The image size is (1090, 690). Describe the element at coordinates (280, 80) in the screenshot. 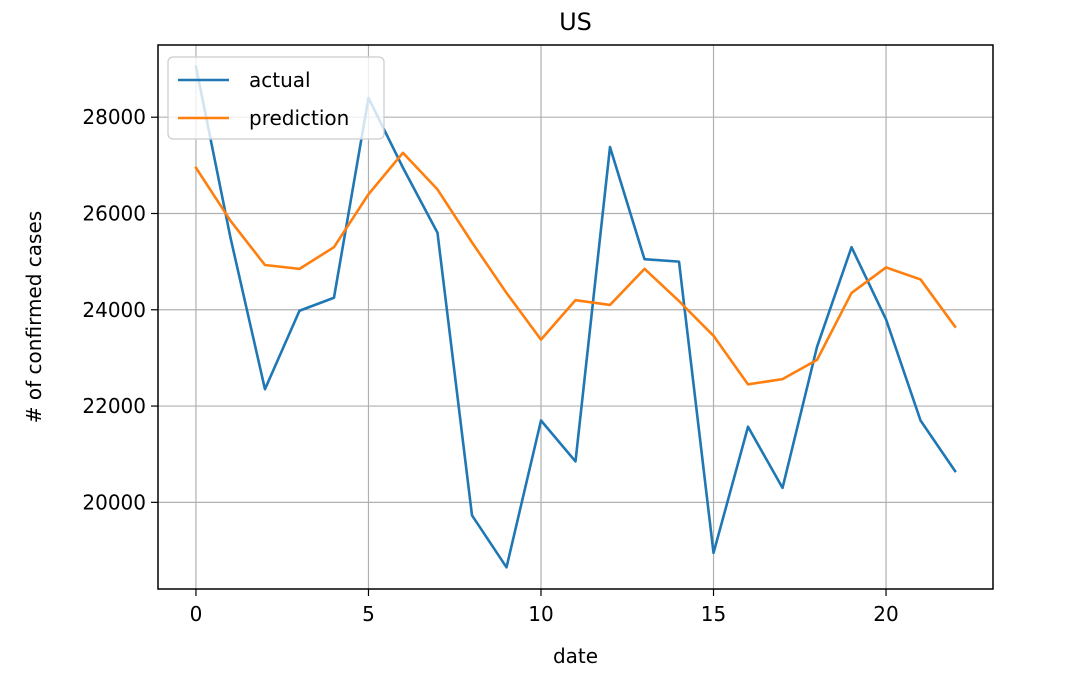

I see `legend-label-actual: actual` at that location.